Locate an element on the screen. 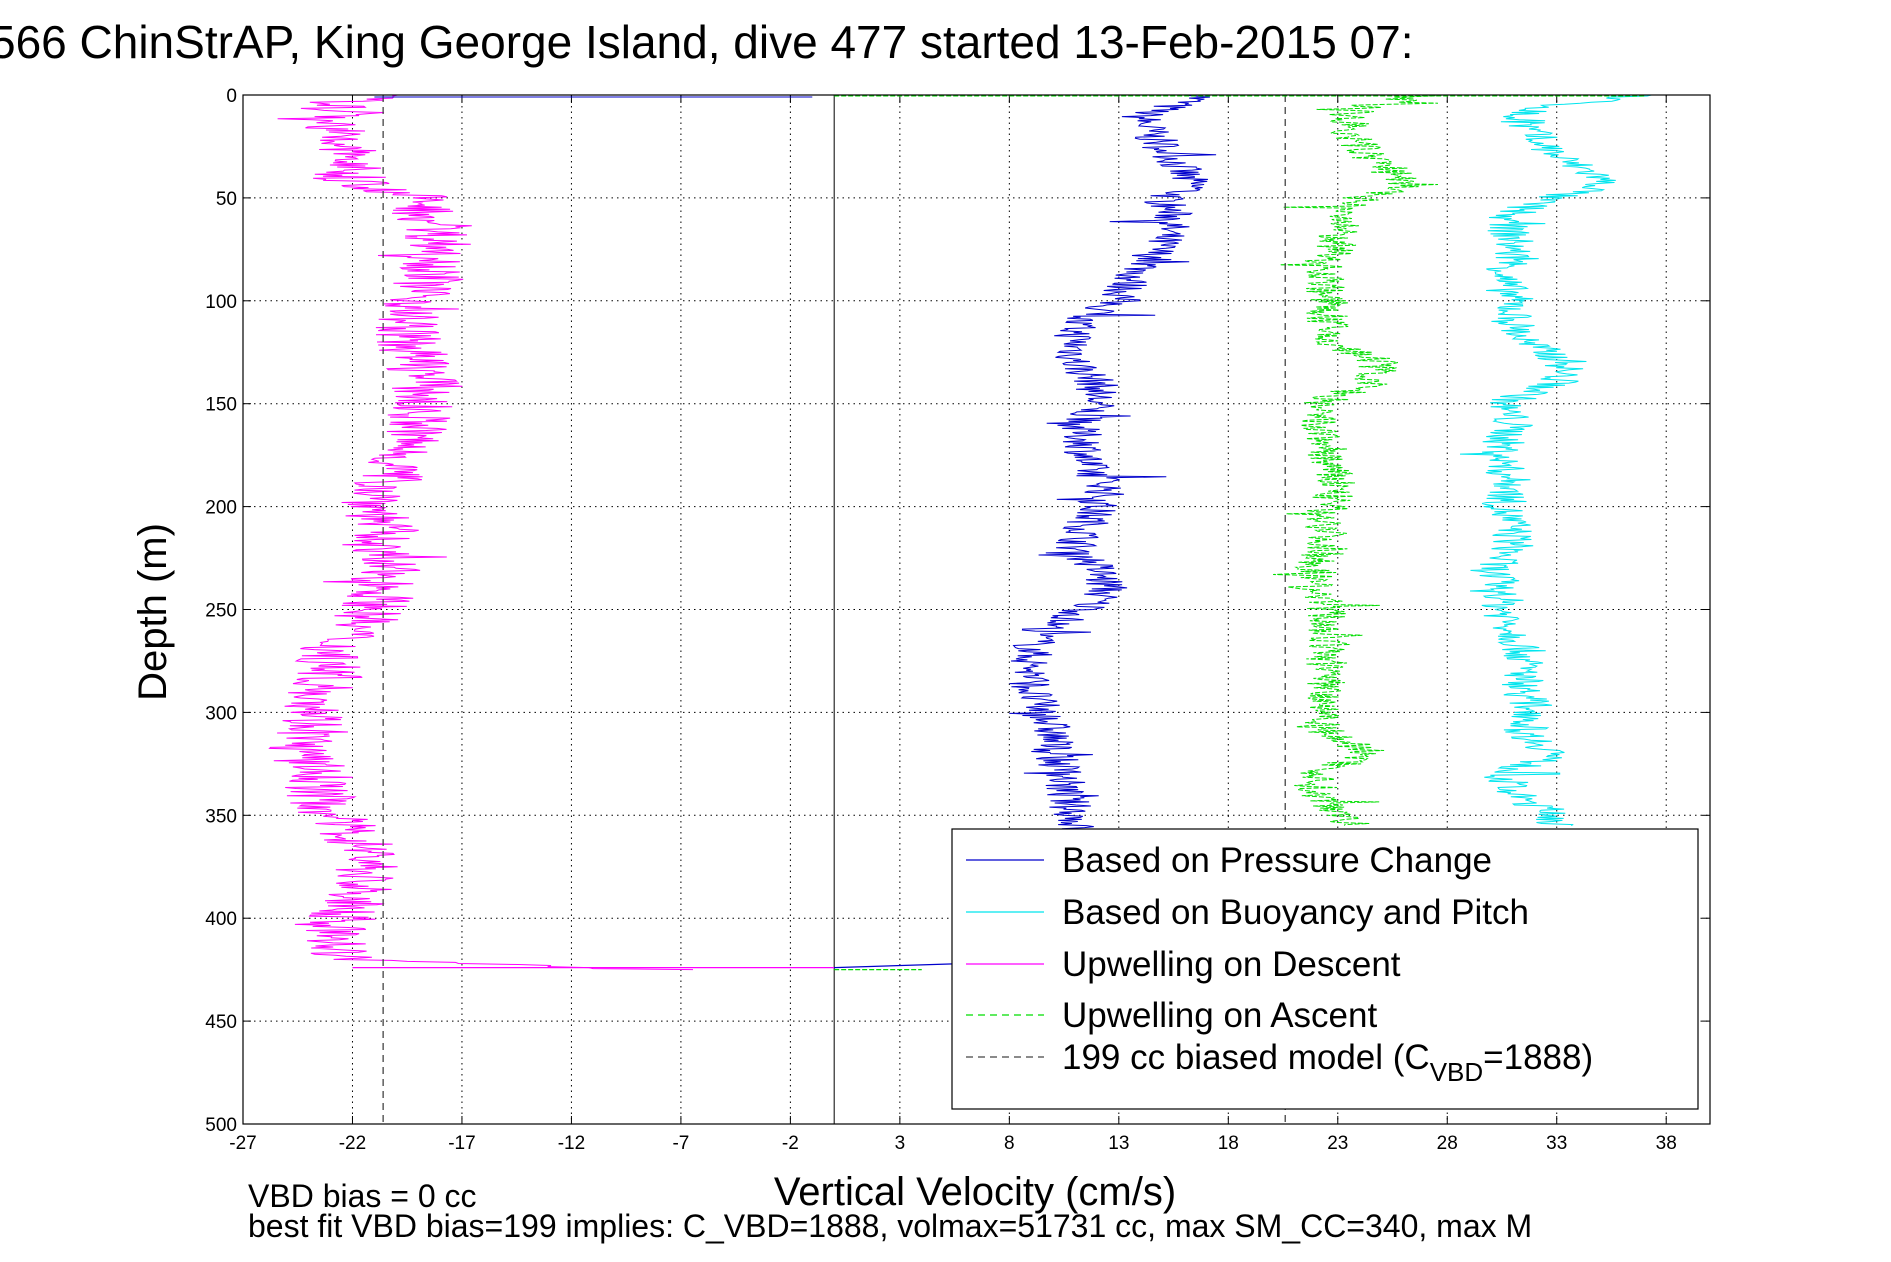 This screenshot has width=1891, height=1262. x-tick-label: 18 is located at coordinates (1228, 1143).